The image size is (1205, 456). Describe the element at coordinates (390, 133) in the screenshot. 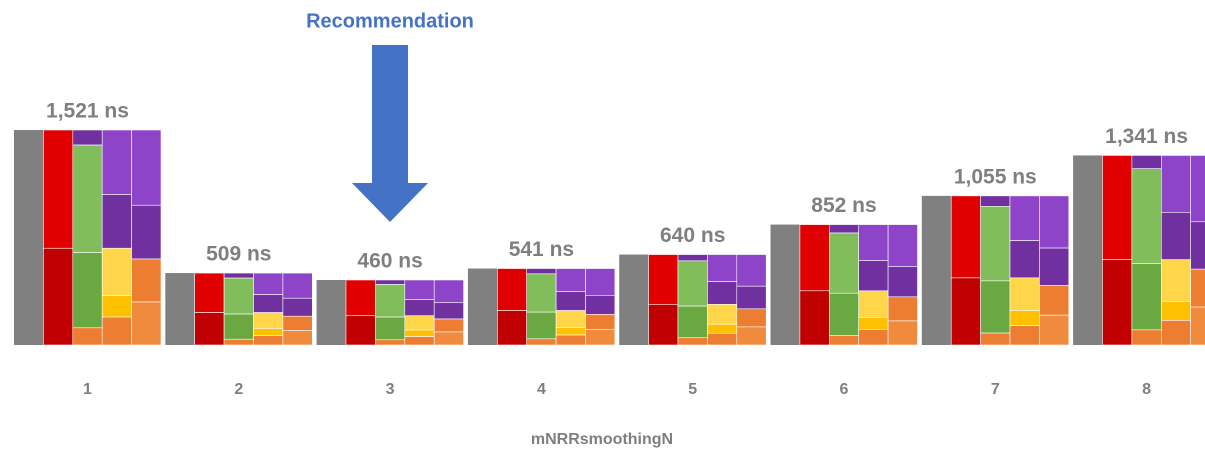

I see `arrow` at that location.